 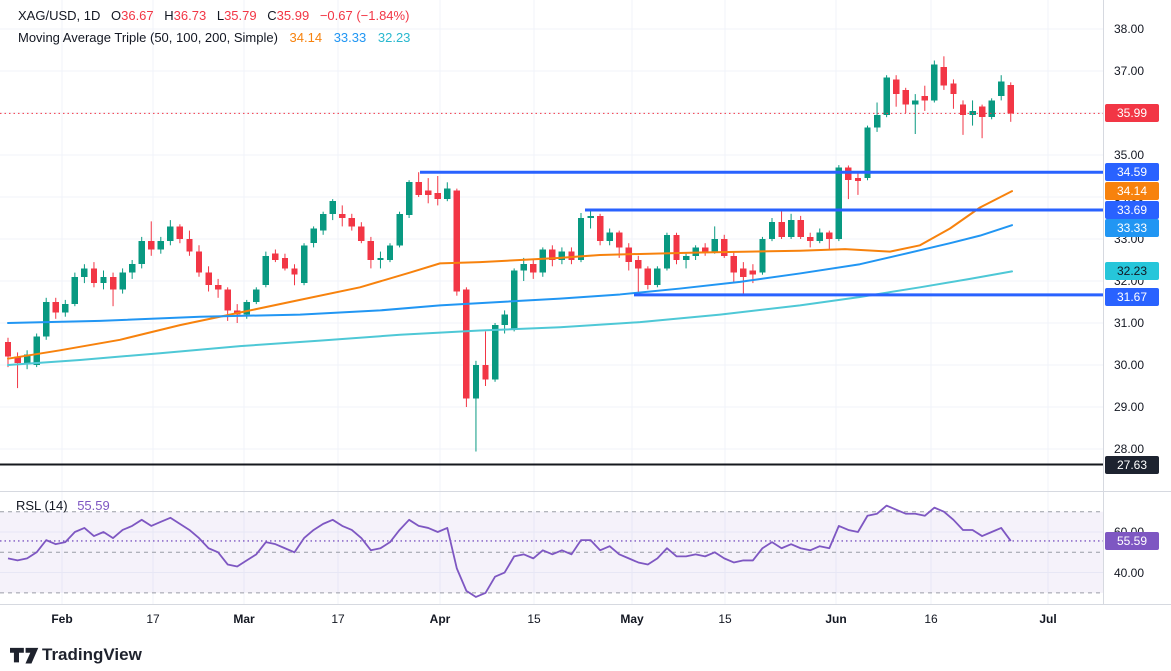 I want to click on time-tick-label: Jul, so click(x=1048, y=619).